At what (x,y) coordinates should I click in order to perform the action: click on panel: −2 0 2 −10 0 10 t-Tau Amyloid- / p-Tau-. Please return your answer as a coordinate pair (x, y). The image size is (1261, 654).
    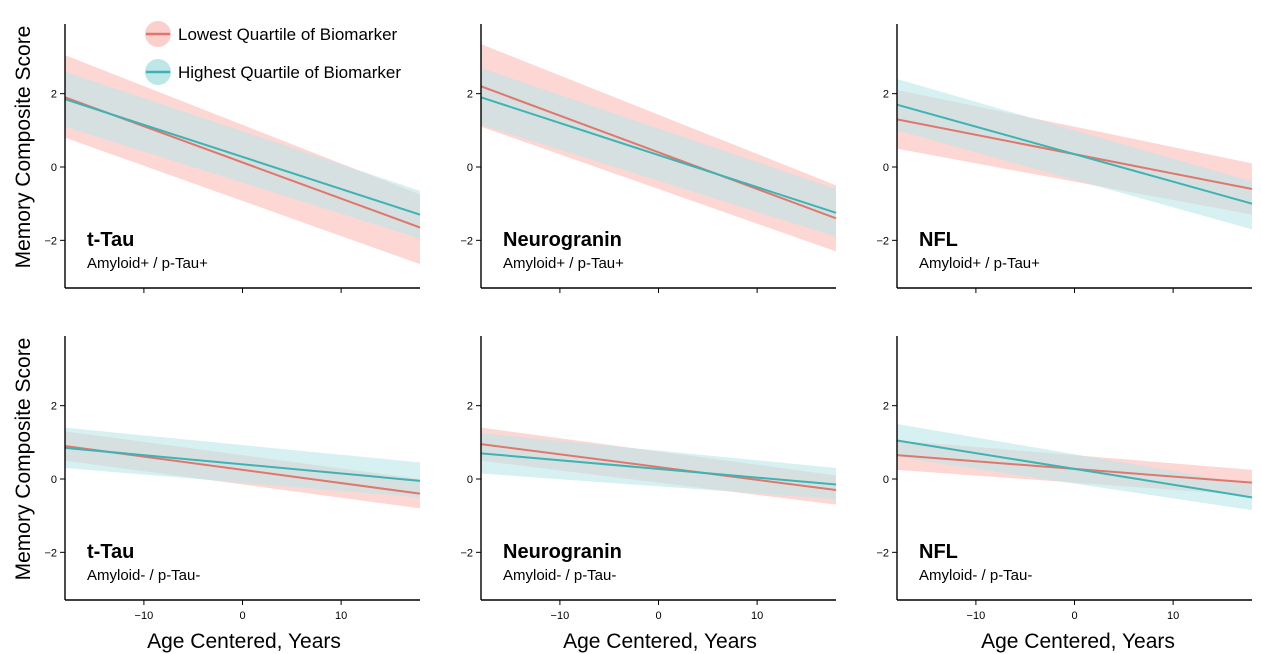
    Looking at the image, I should click on (232, 479).